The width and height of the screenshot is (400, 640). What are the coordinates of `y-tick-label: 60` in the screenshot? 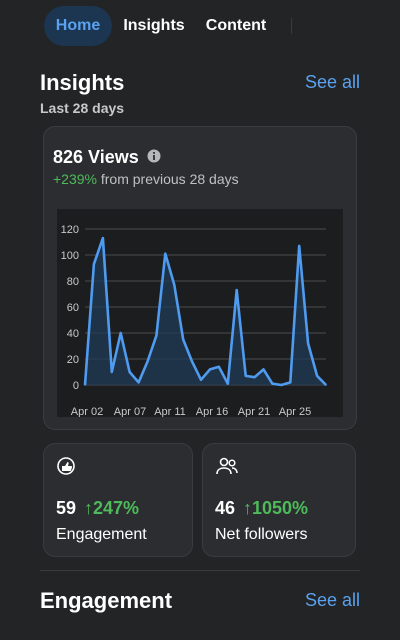 It's located at (73, 308).